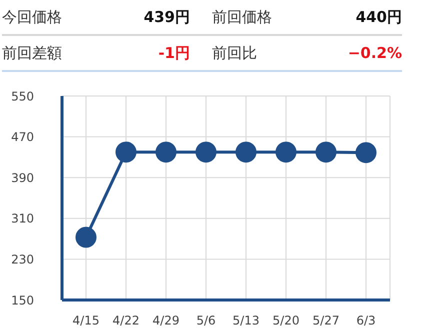  Describe the element at coordinates (174, 53) in the screenshot. I see `text: -1円` at that location.